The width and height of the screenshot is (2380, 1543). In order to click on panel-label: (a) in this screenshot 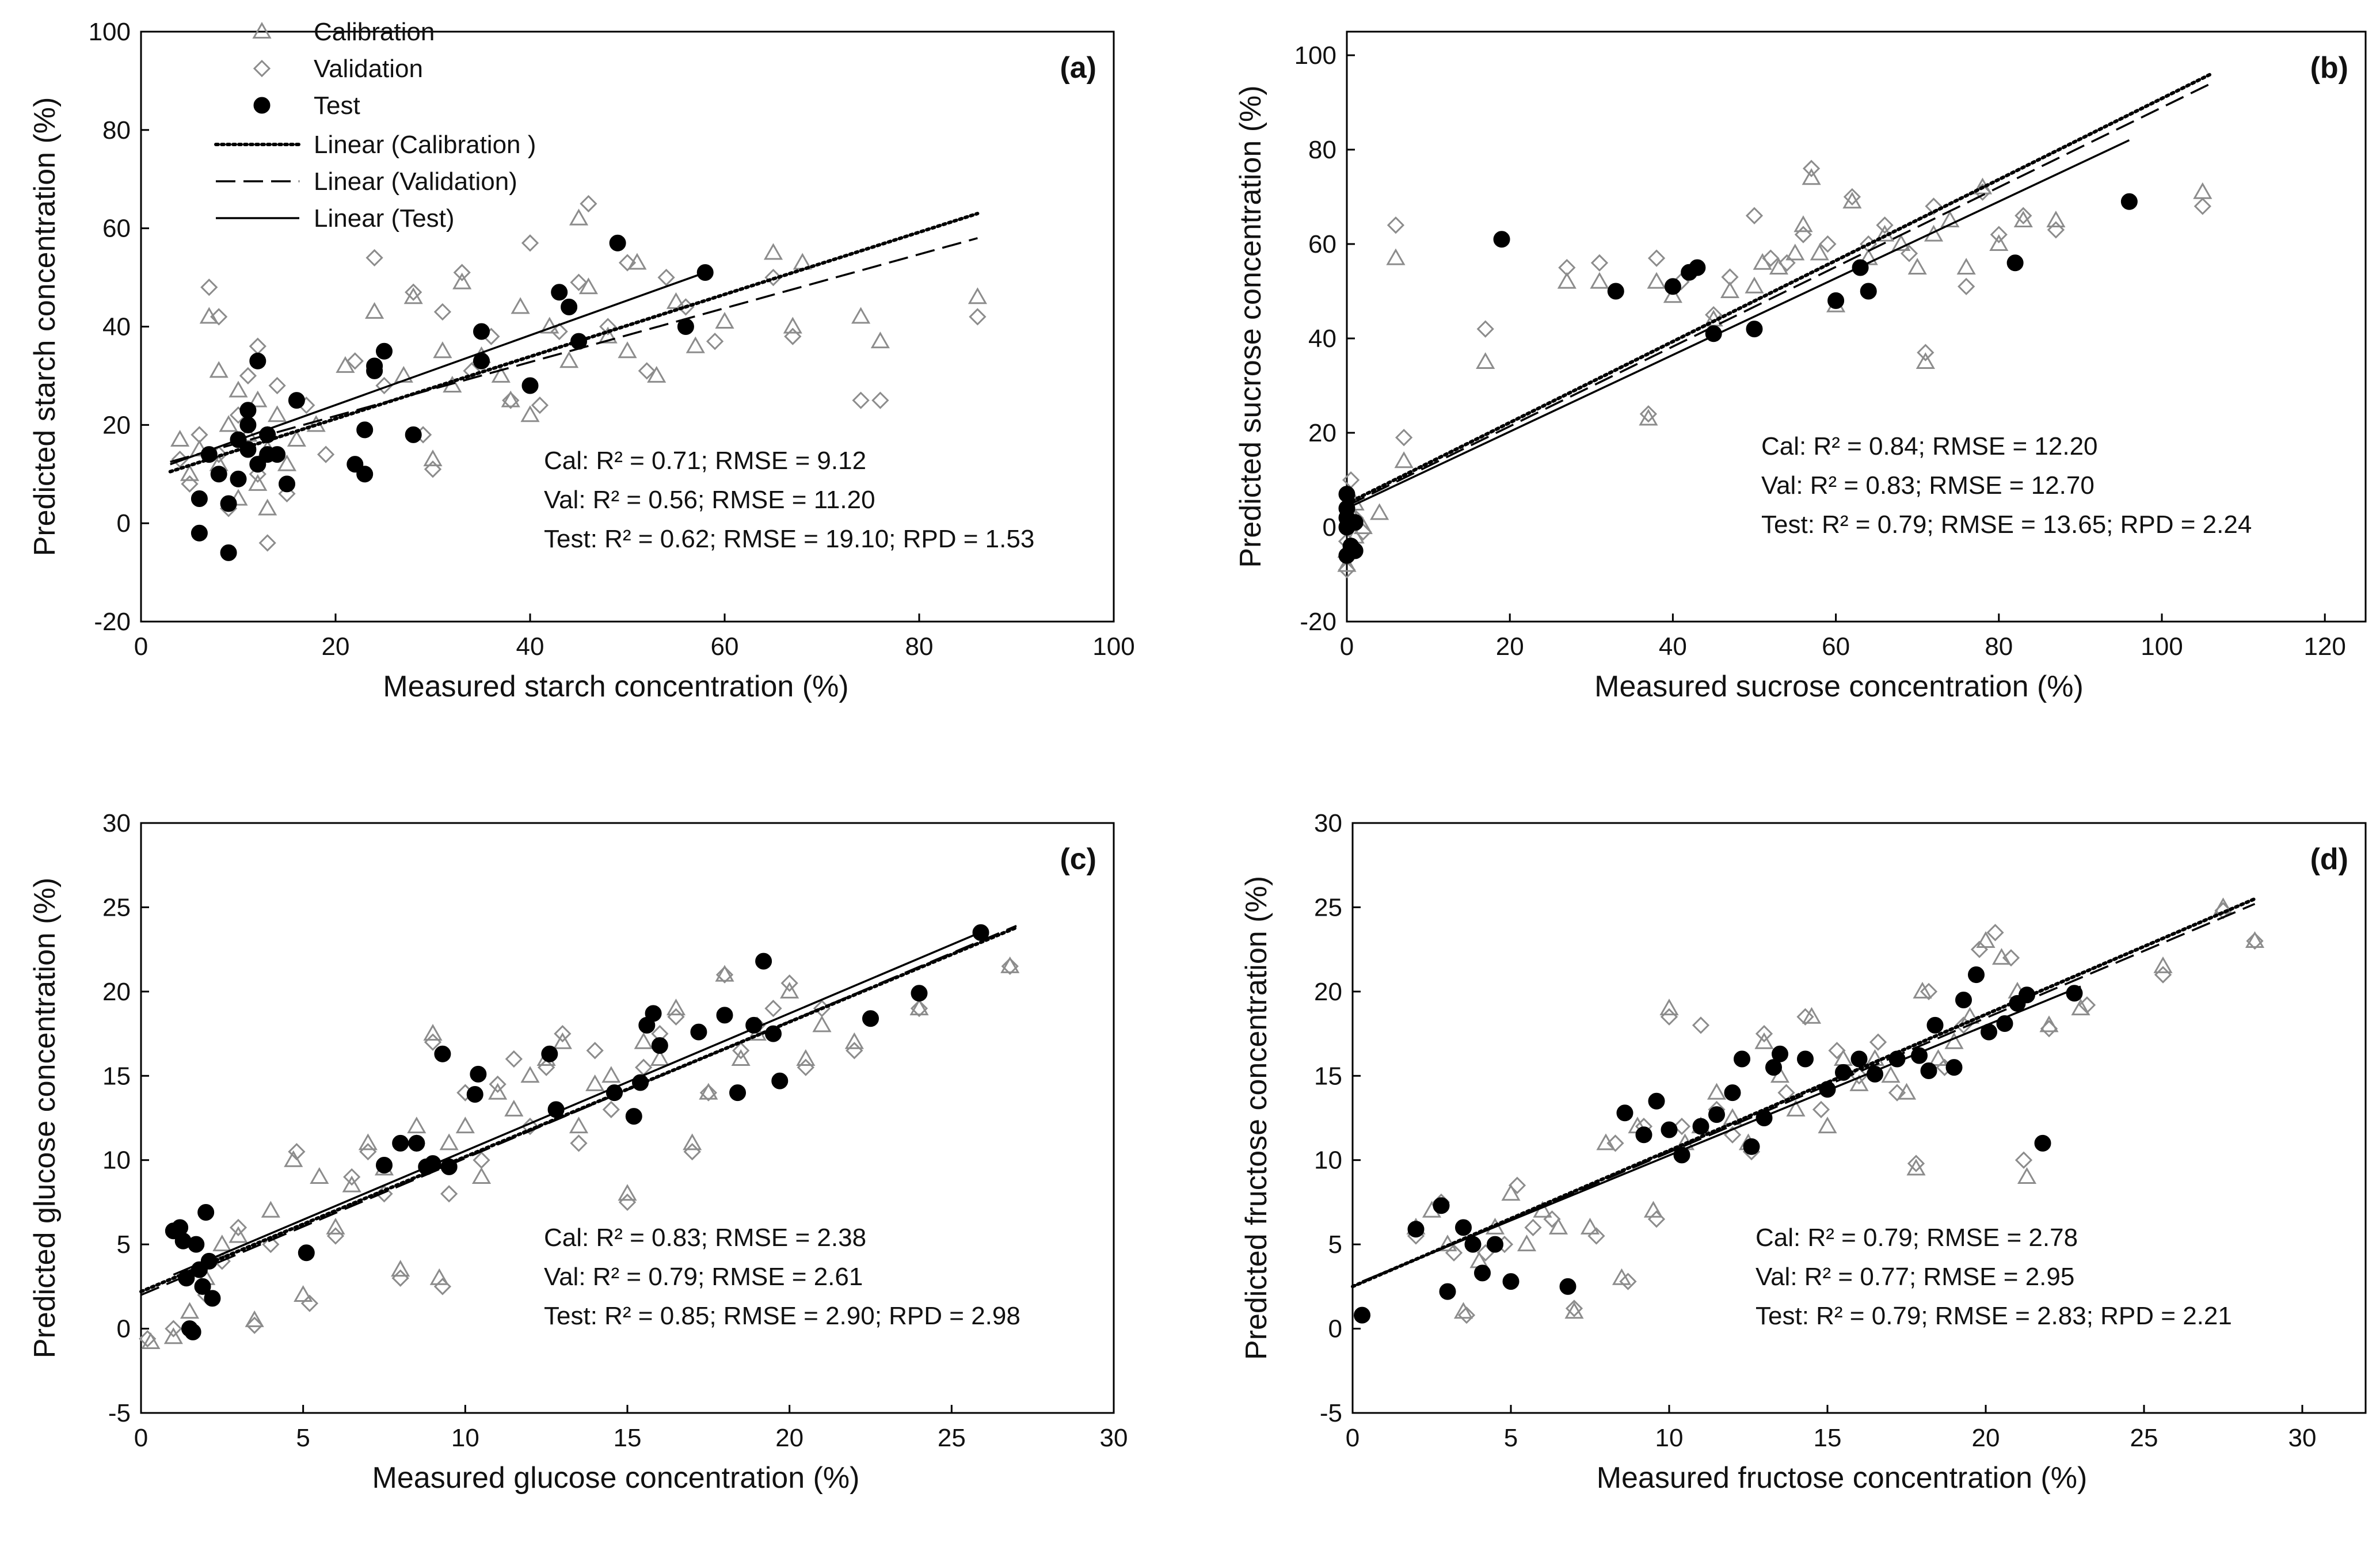, I will do `click(1078, 68)`.